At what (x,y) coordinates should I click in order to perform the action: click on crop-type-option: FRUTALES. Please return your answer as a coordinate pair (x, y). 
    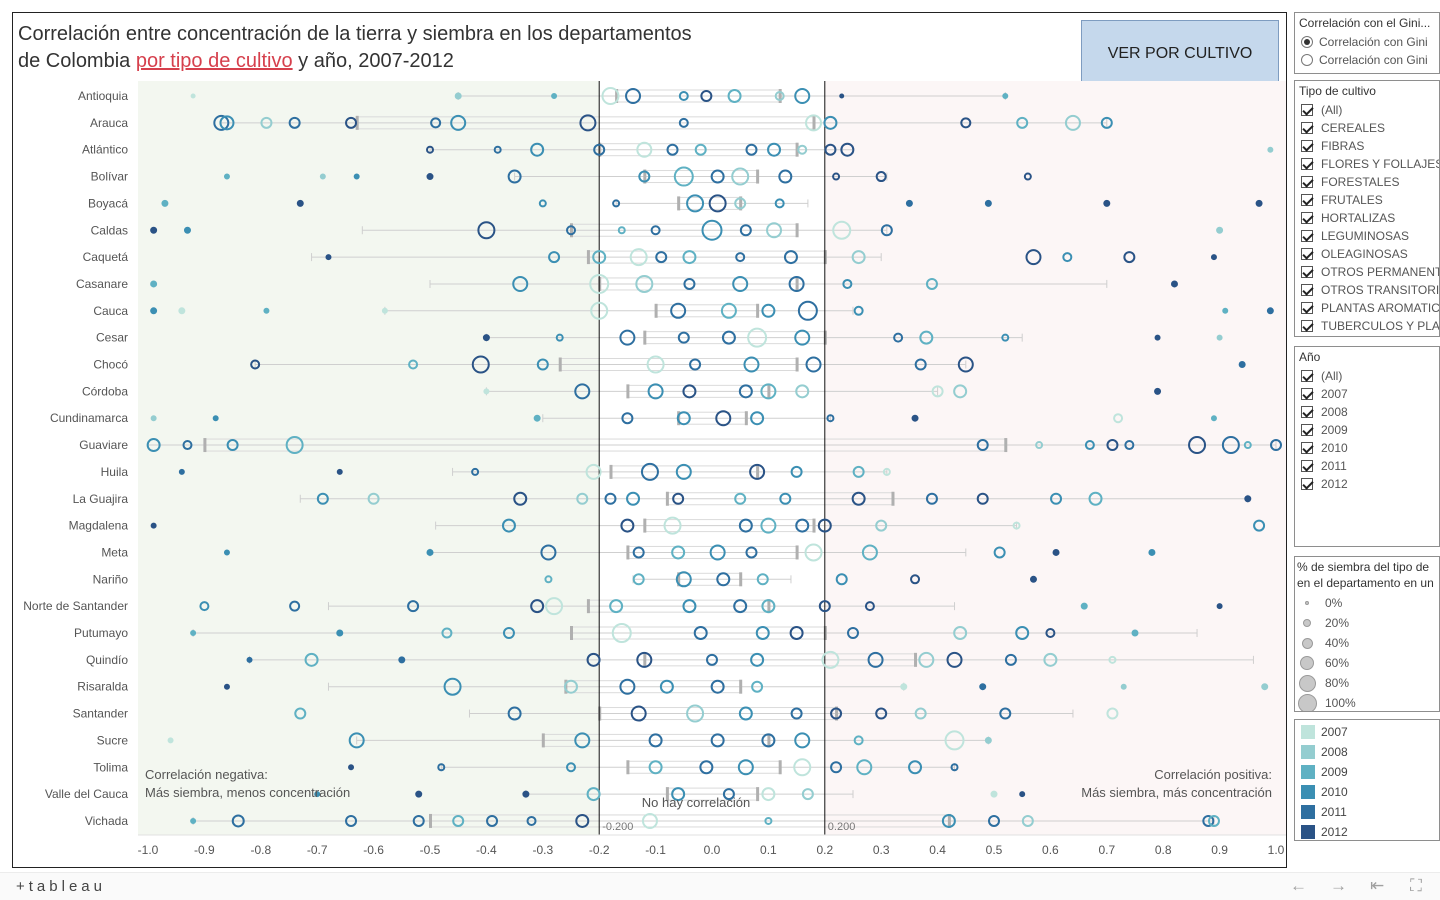
    Looking at the image, I should click on (1367, 200).